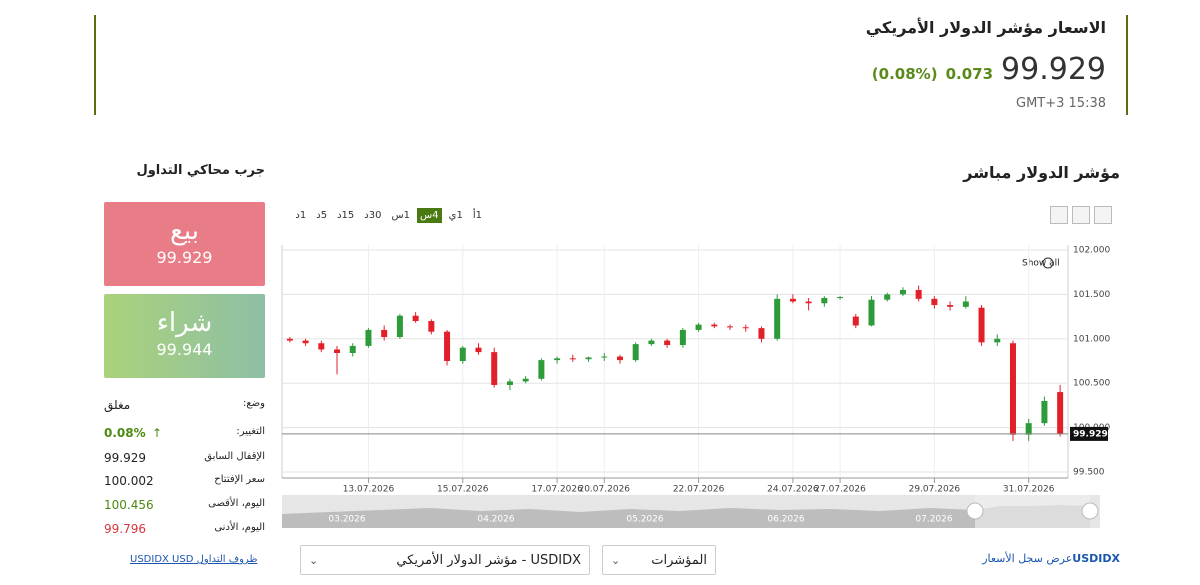 The height and width of the screenshot is (585, 1200). Describe the element at coordinates (184, 323) in the screenshot. I see `buy-label: شراء` at that location.